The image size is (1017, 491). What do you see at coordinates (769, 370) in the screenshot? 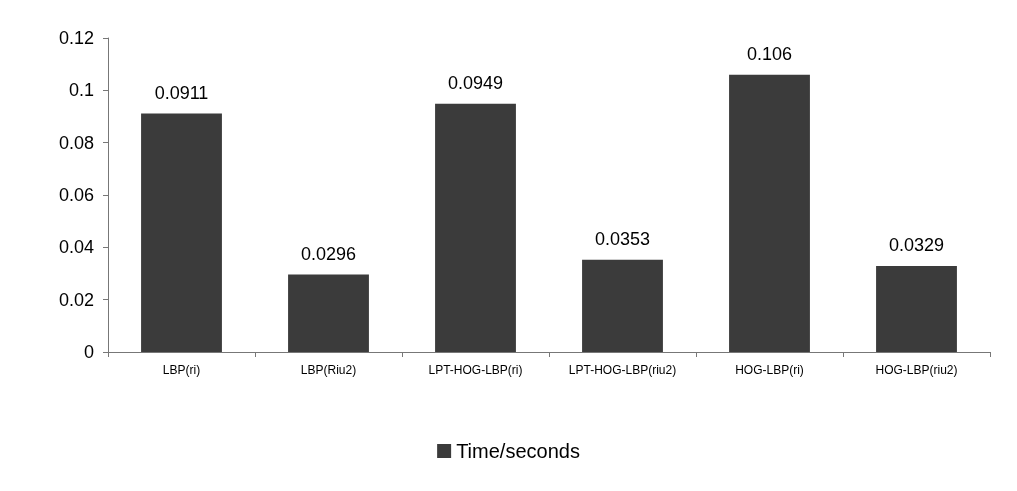
I see `x-tick-label: HOG-LBP(ri)` at bounding box center [769, 370].